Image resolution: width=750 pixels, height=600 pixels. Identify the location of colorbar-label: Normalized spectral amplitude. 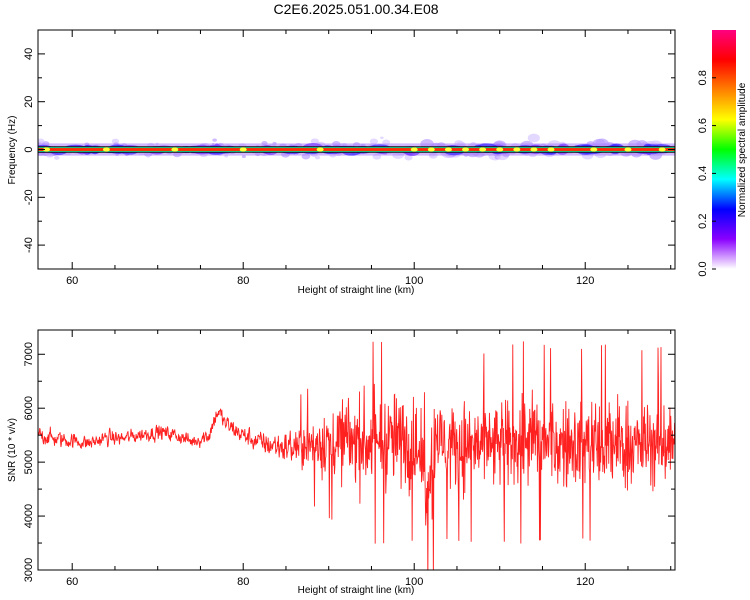
(742, 149).